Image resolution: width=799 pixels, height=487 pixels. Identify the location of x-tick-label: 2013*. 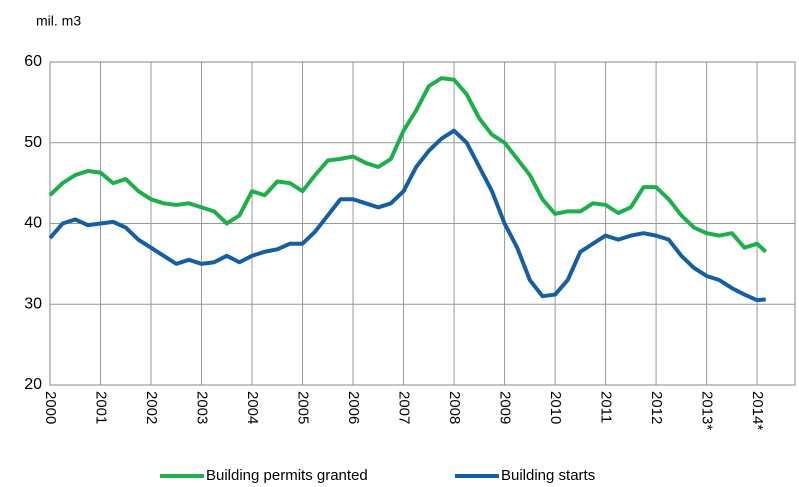
(707, 410).